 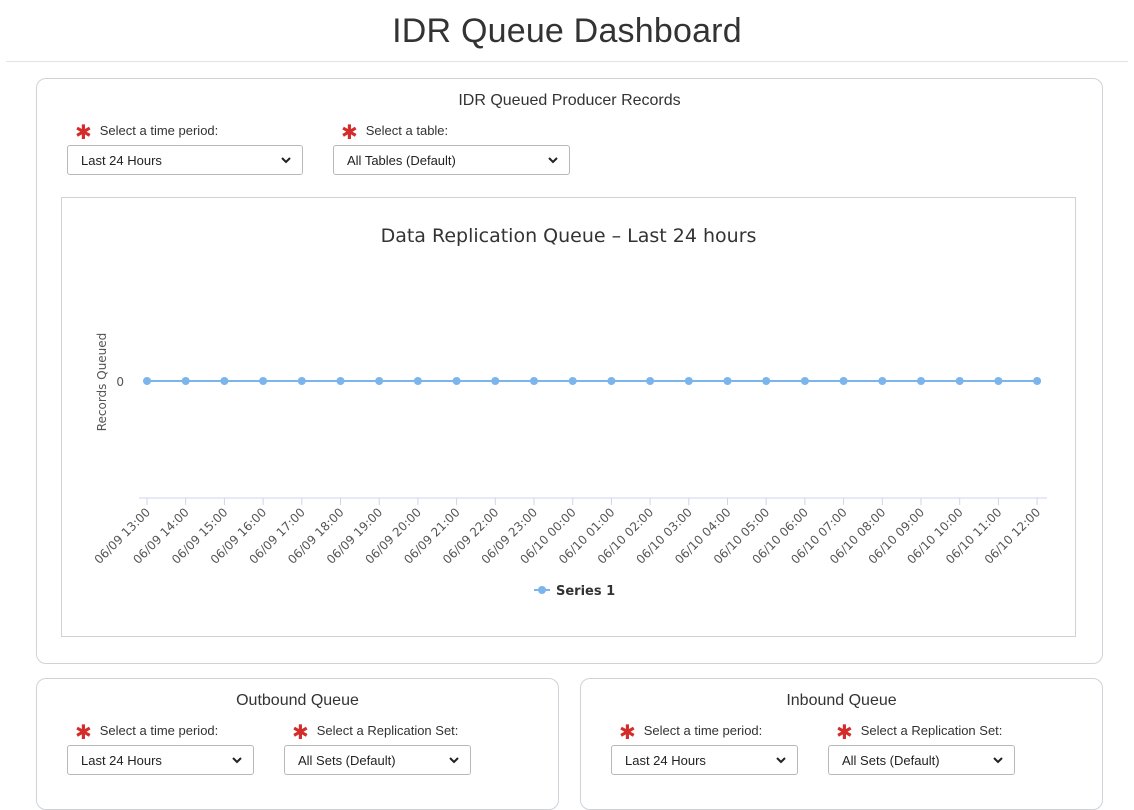 What do you see at coordinates (147, 133) in the screenshot?
I see `producer-time-label: ✱ Select a time period:` at bounding box center [147, 133].